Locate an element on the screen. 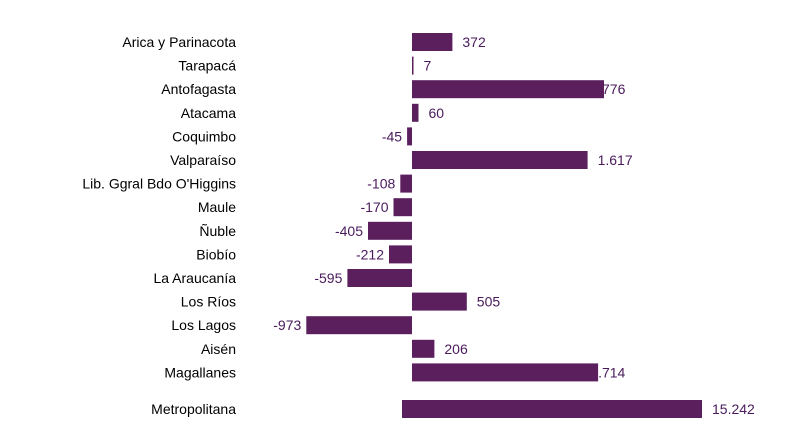 This screenshot has width=796, height=444. value-label-aisen: 206 is located at coordinates (456, 349).